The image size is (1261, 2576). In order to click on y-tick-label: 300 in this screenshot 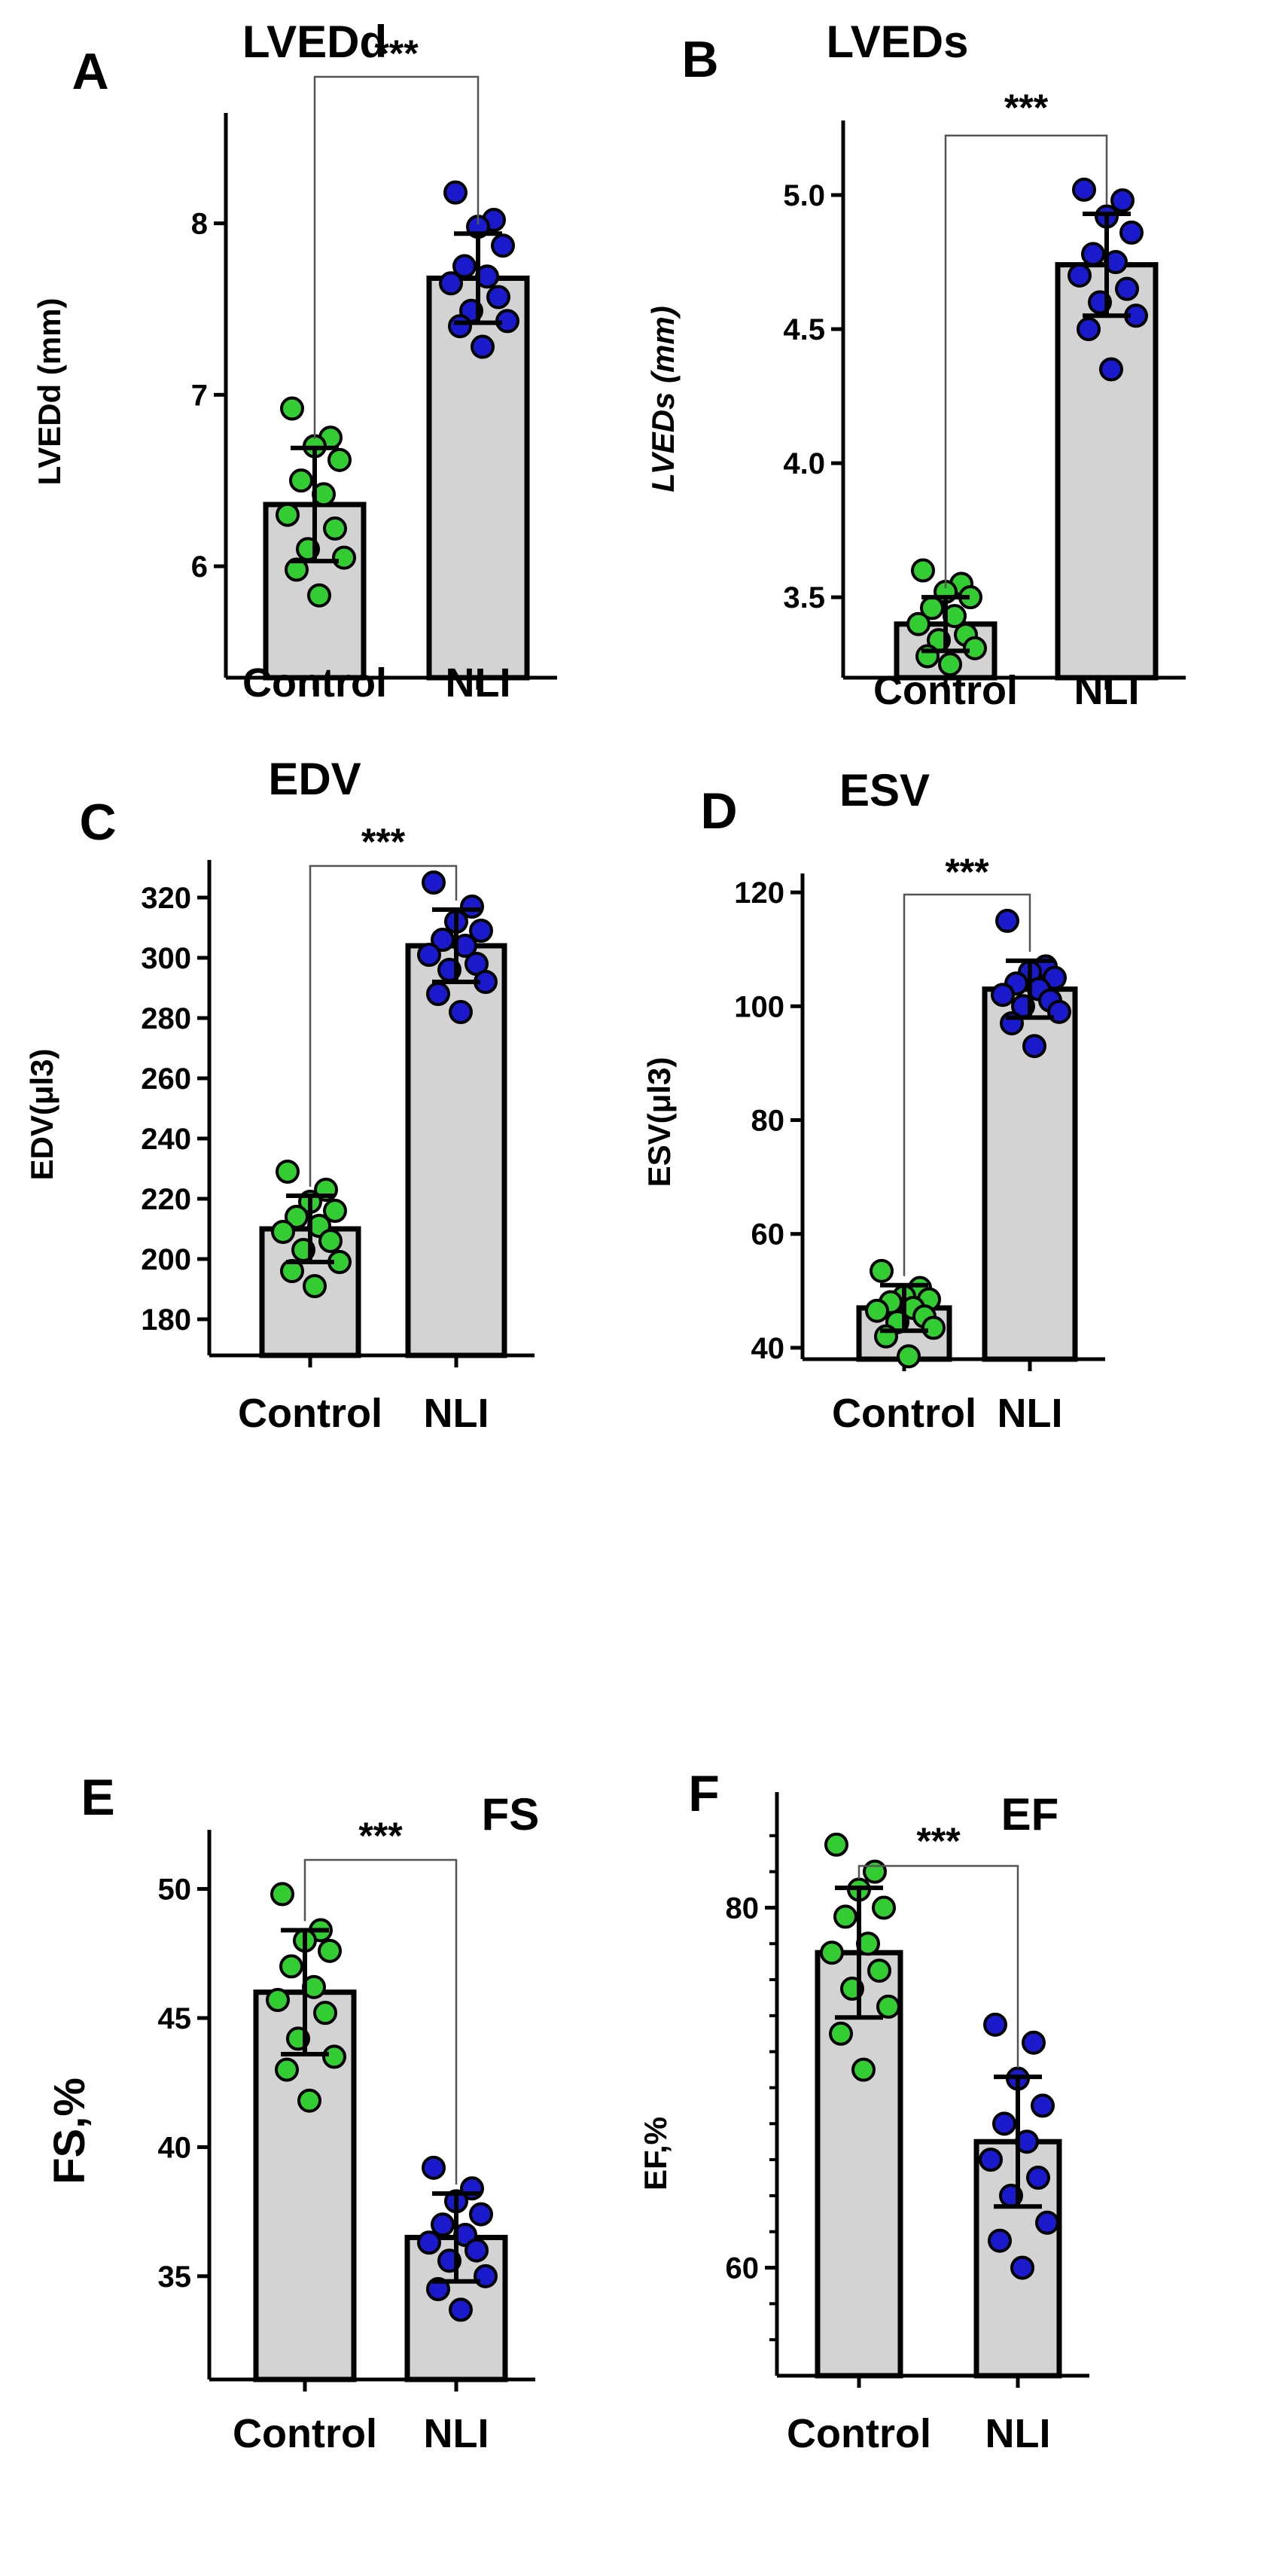, I will do `click(166, 958)`.